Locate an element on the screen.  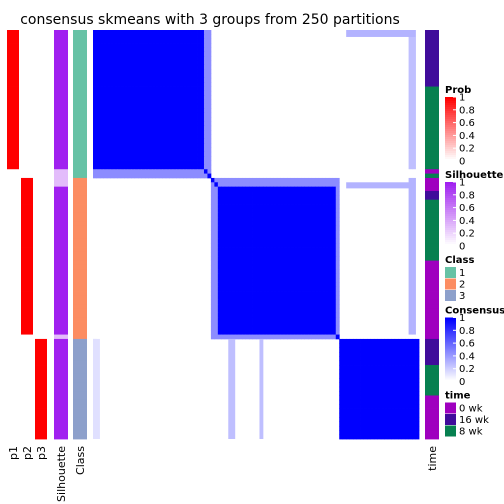
annotation-cell-sil is located at coordinates (61, 328).